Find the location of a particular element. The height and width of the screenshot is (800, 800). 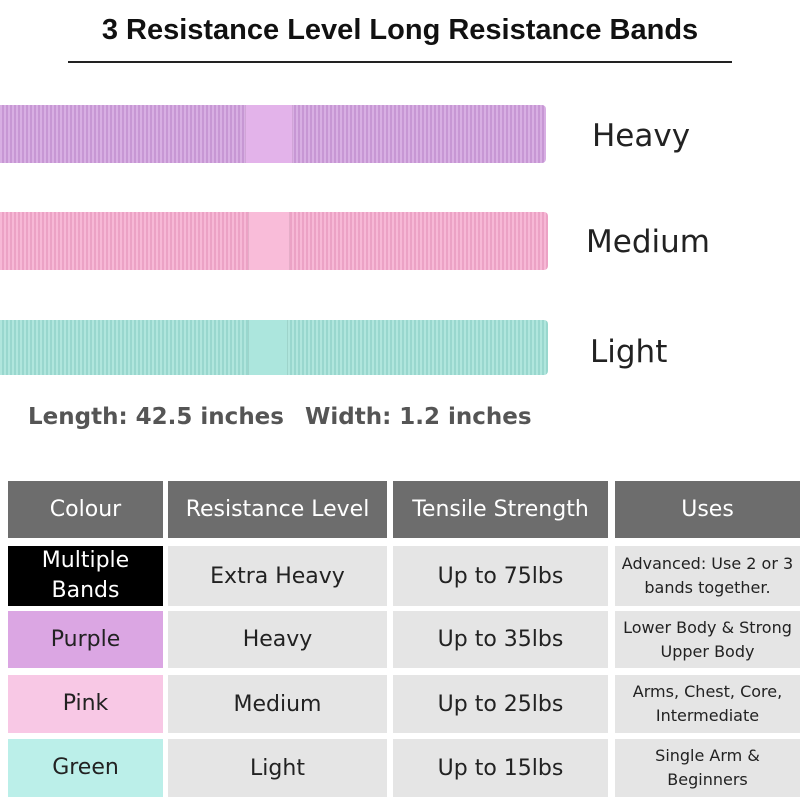

table-cell: Arms, Chest, Core, Intermediate is located at coordinates (707, 704).